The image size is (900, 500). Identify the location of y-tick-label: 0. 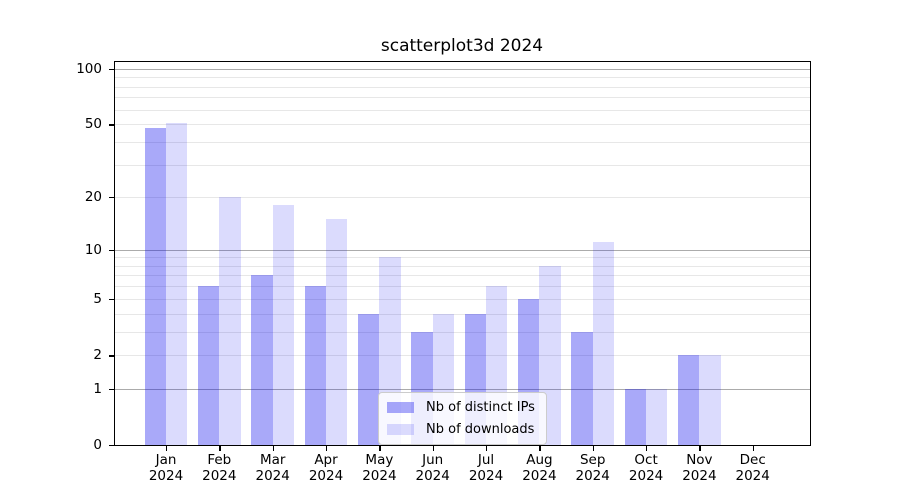
(97, 445).